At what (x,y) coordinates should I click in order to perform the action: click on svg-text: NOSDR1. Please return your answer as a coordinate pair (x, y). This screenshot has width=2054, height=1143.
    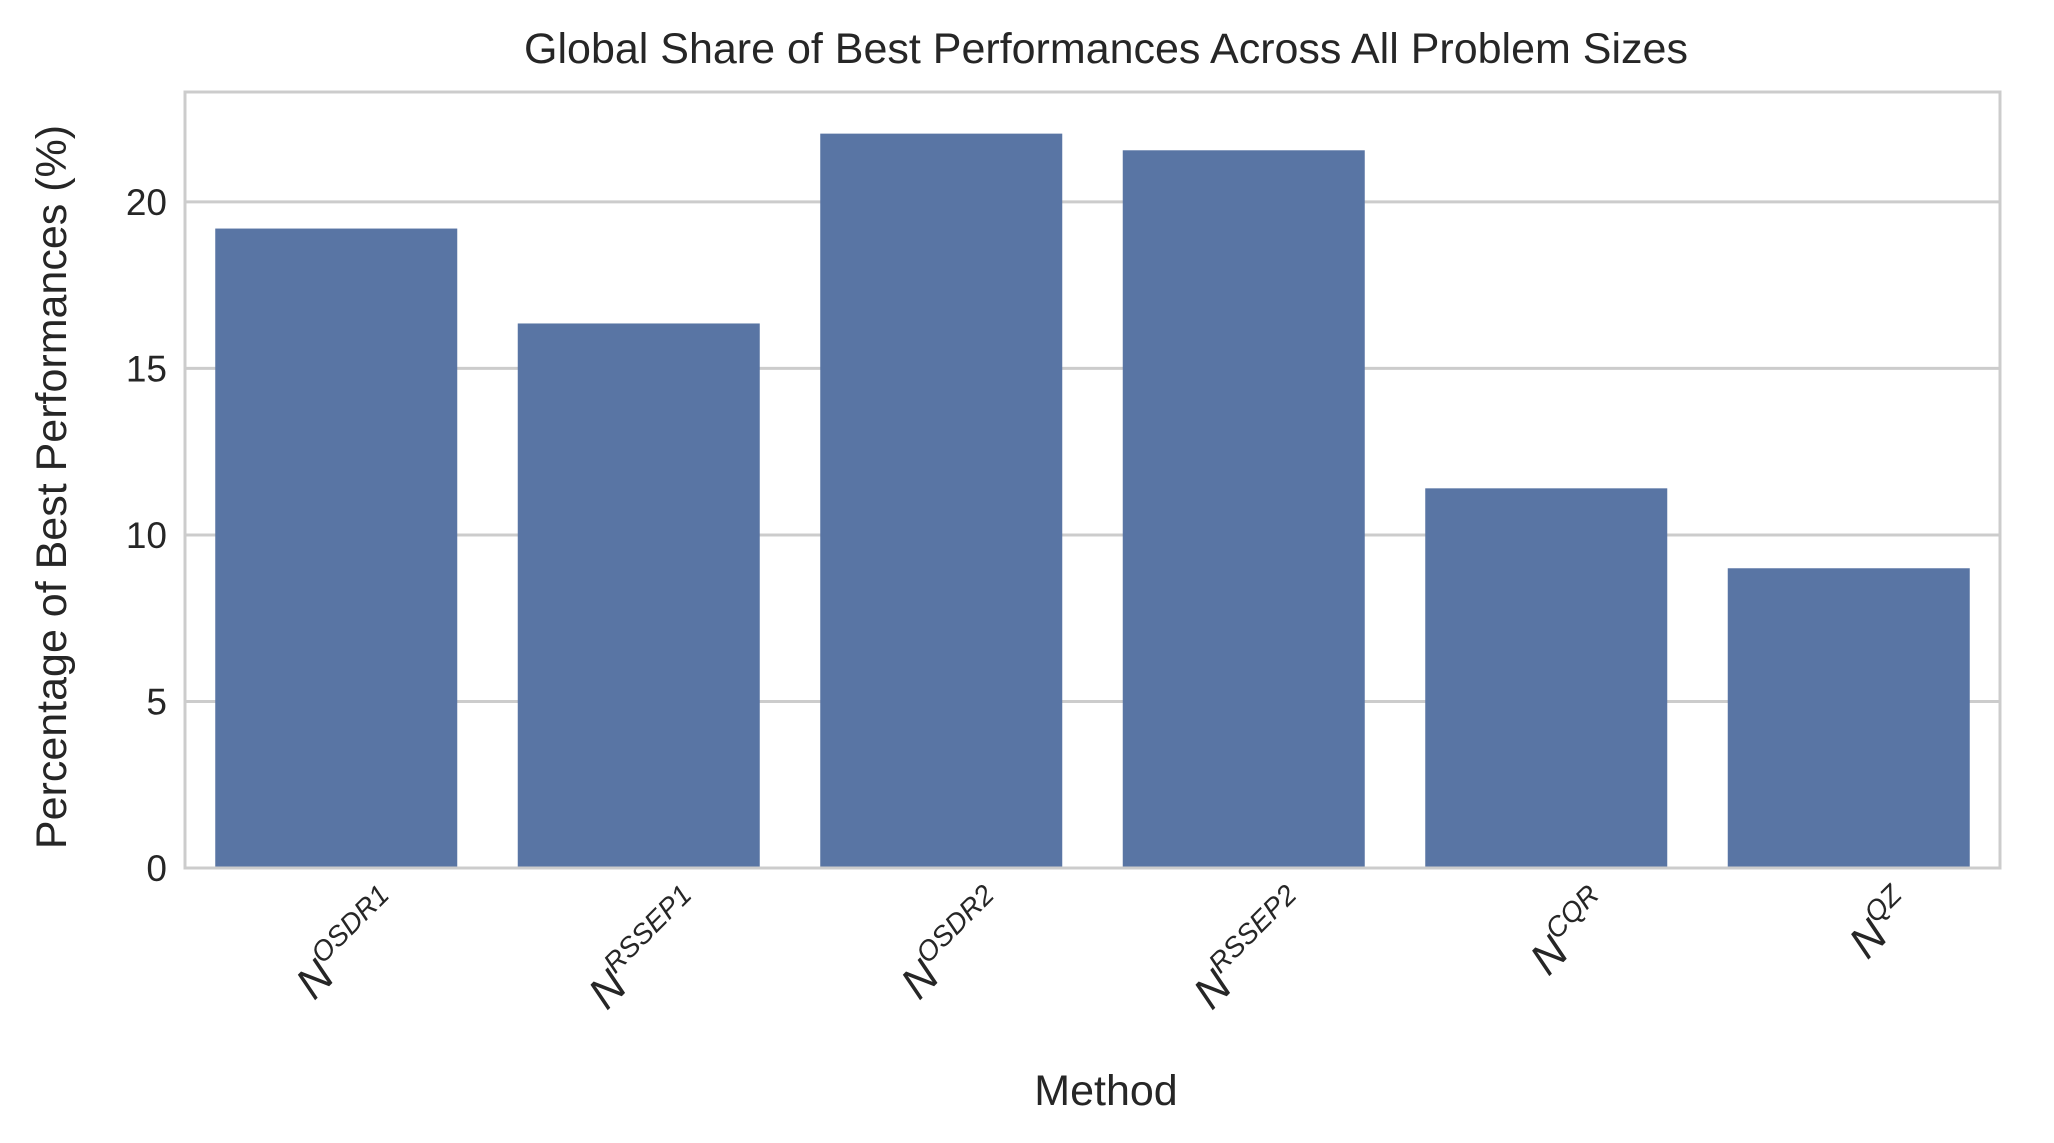
    Looking at the image, I should click on (347, 944).